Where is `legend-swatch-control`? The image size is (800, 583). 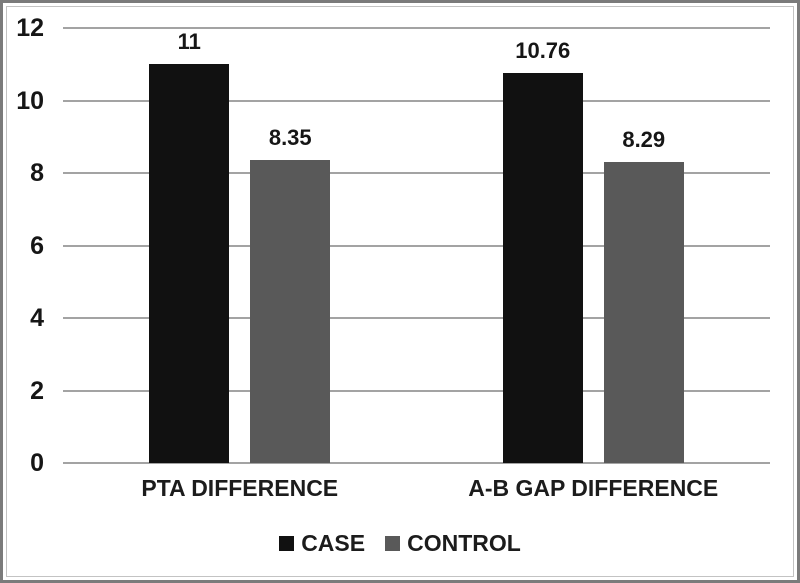 legend-swatch-control is located at coordinates (393, 543).